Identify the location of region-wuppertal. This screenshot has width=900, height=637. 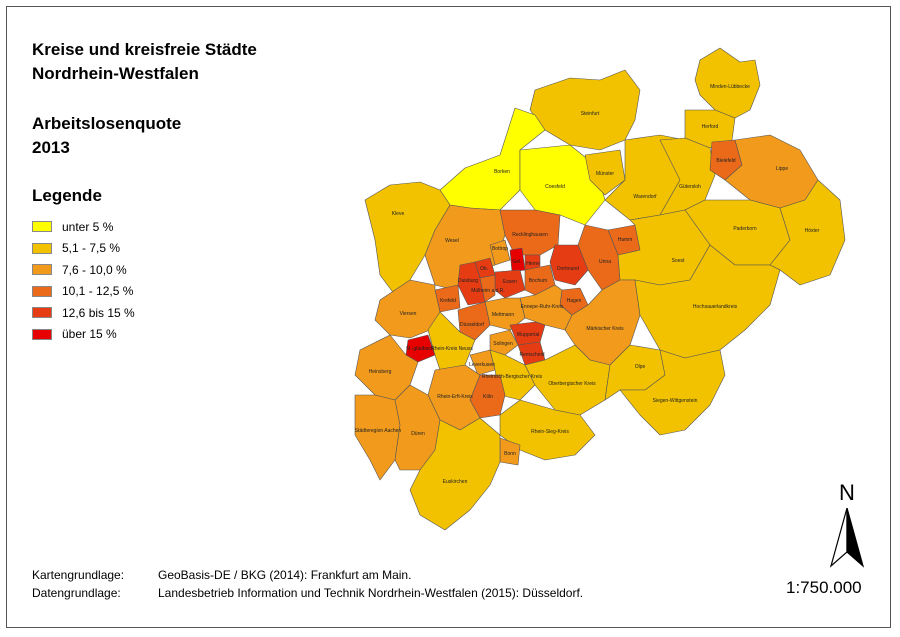
(527, 333).